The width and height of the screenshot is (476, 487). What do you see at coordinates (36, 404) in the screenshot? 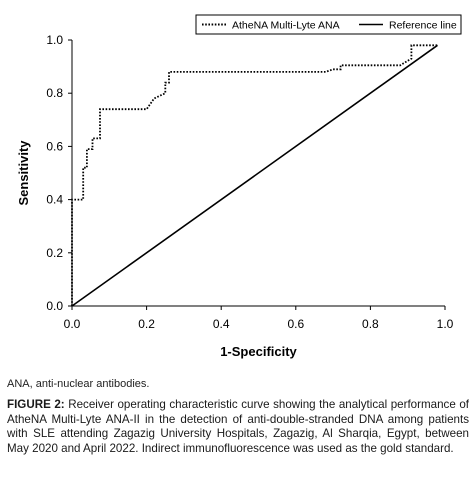
I see `figure-label: FIGURE 2:` at bounding box center [36, 404].